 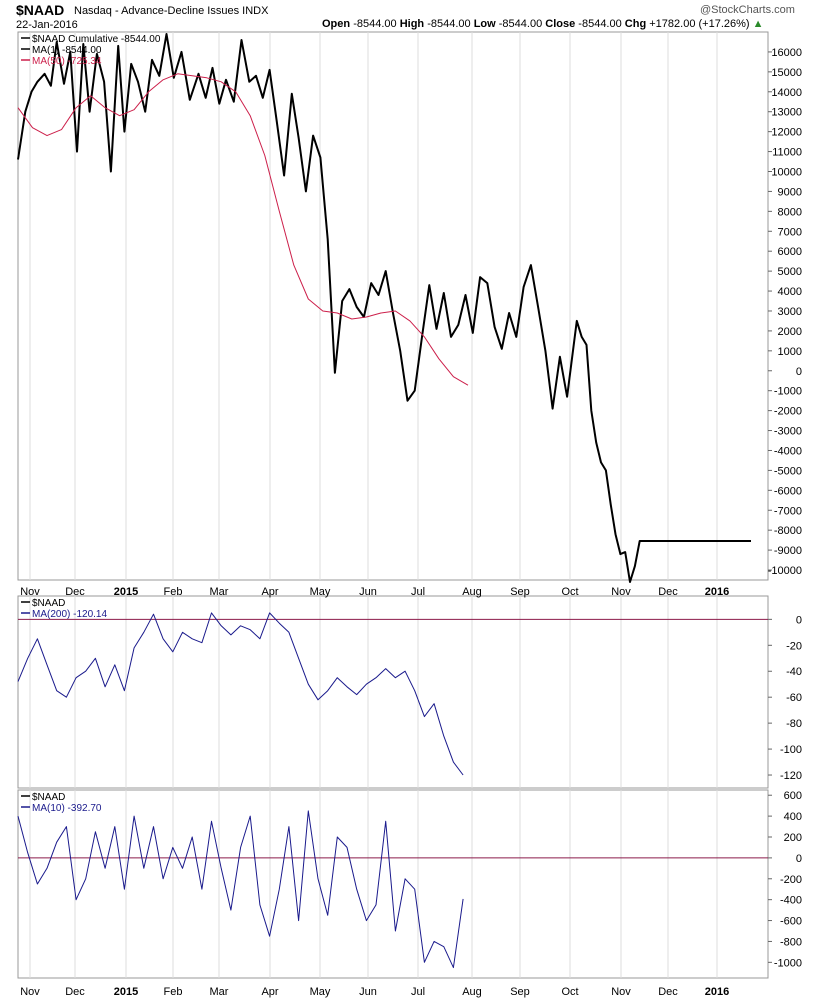 I want to click on y-tick-label: -9000, so click(x=788, y=551).